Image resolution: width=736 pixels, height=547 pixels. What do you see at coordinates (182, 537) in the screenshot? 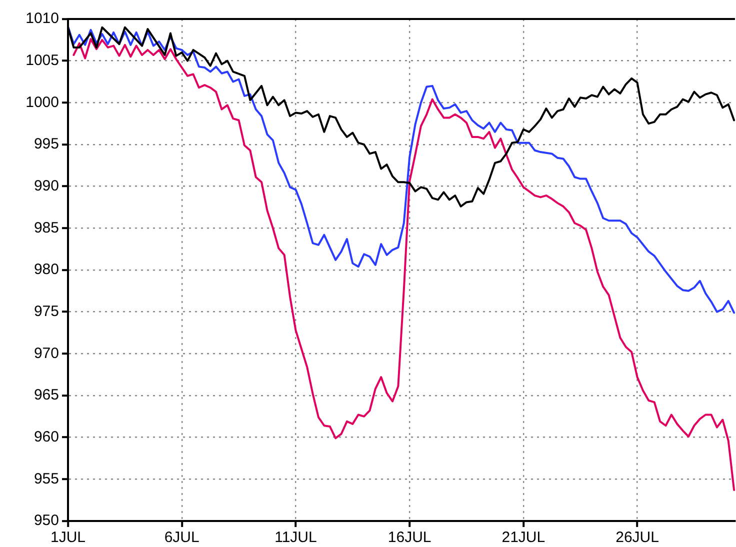
I see `x-tick-label: 6JUL` at bounding box center [182, 537].